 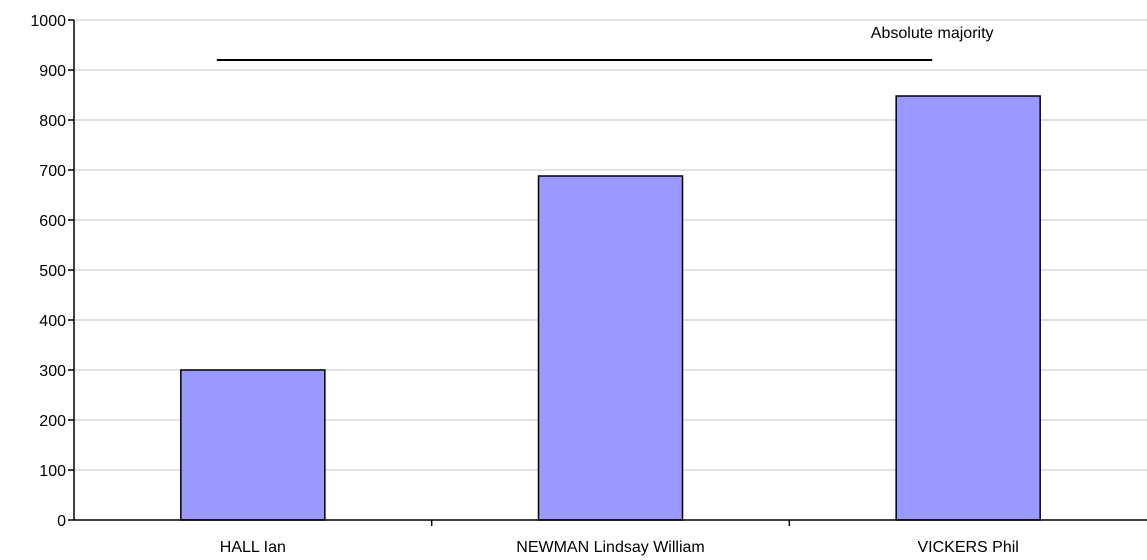 I want to click on x-tick-label: VICKERS Phil, so click(x=967, y=547).